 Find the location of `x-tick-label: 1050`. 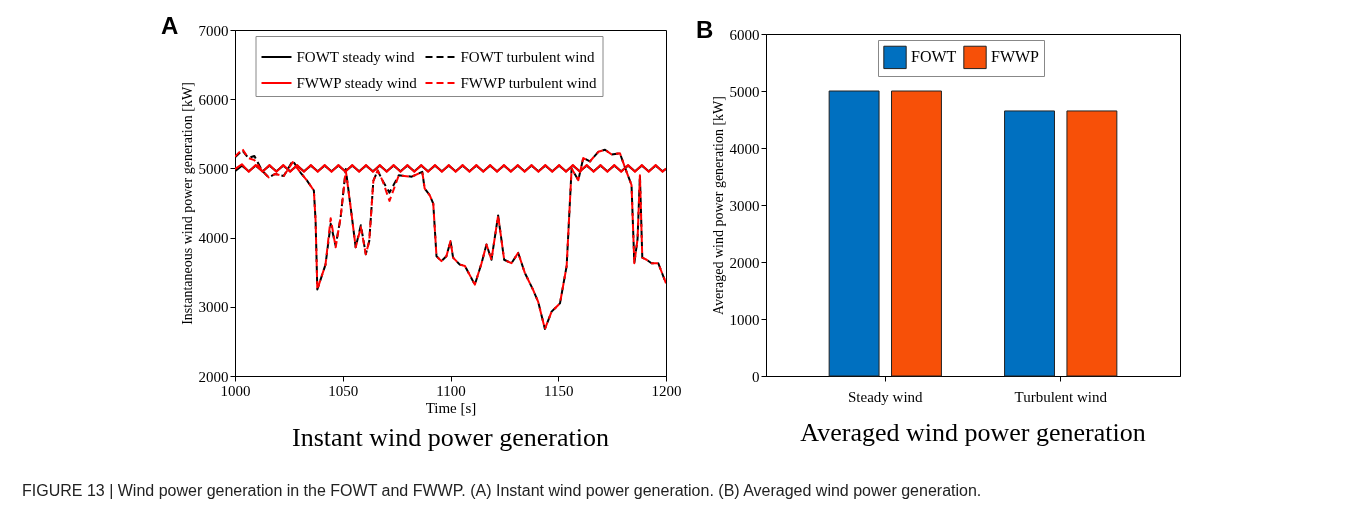

x-tick-label: 1050 is located at coordinates (343, 390).